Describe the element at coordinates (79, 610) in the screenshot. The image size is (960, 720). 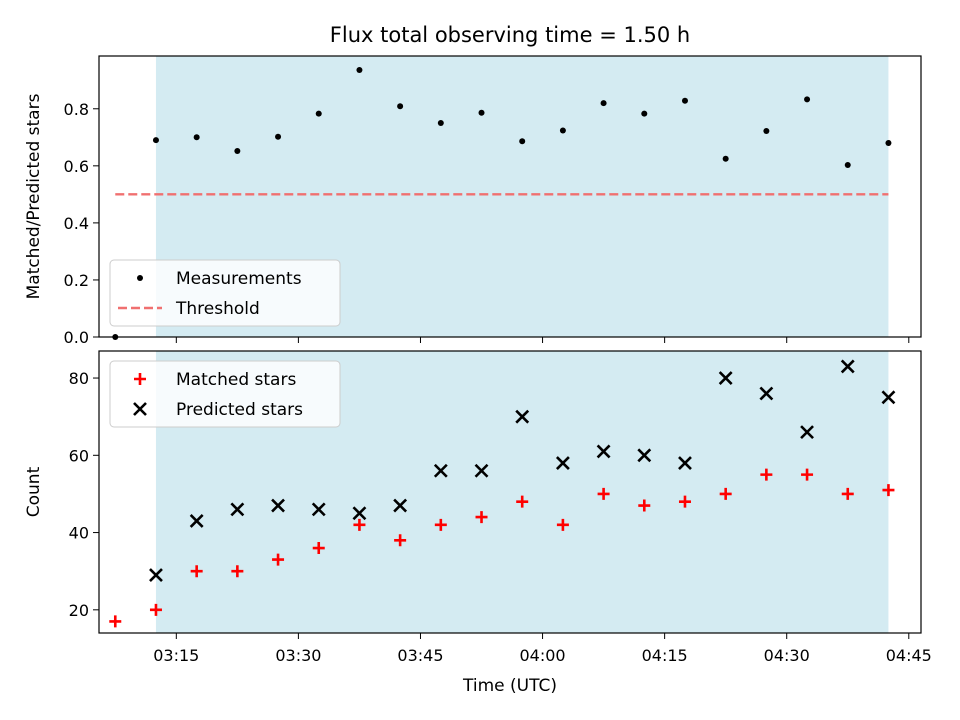
I see `y-tick-label: 20` at that location.